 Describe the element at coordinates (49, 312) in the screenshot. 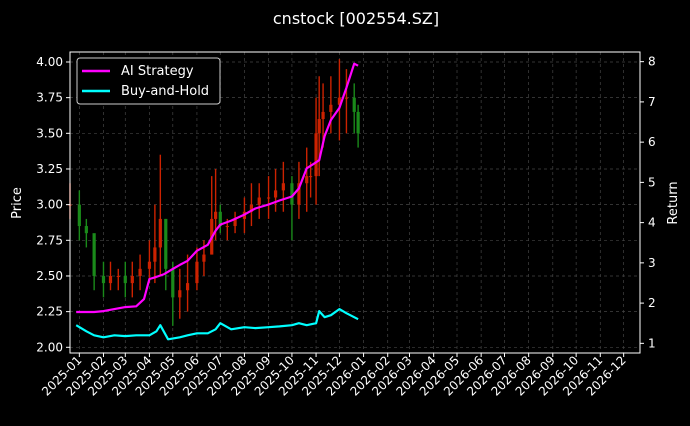

I see `left-tick-label: 2.25` at that location.